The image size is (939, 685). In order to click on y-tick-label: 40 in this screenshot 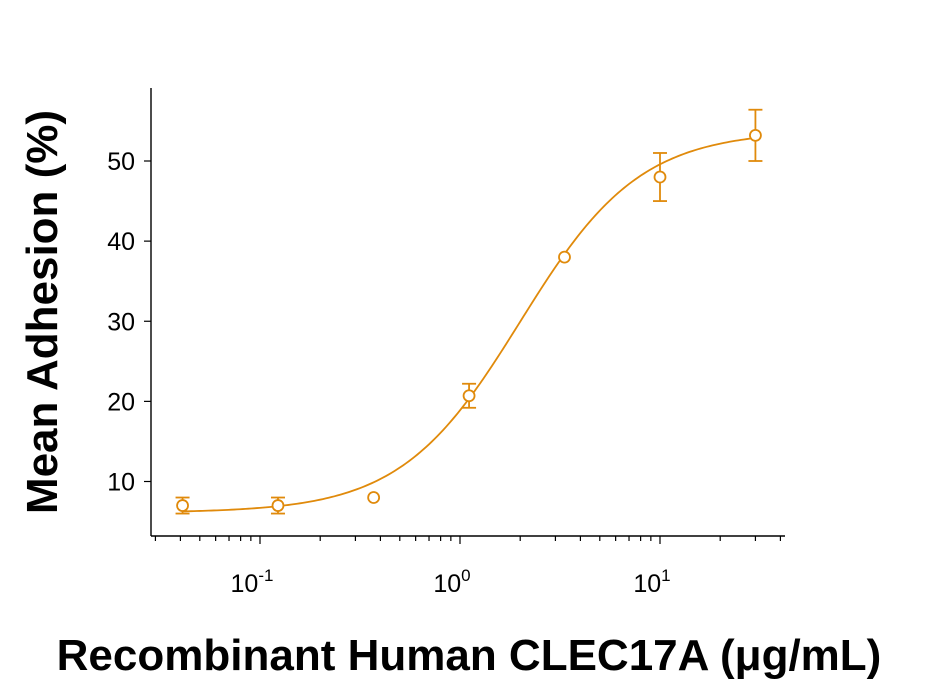, I will do `click(121, 242)`.